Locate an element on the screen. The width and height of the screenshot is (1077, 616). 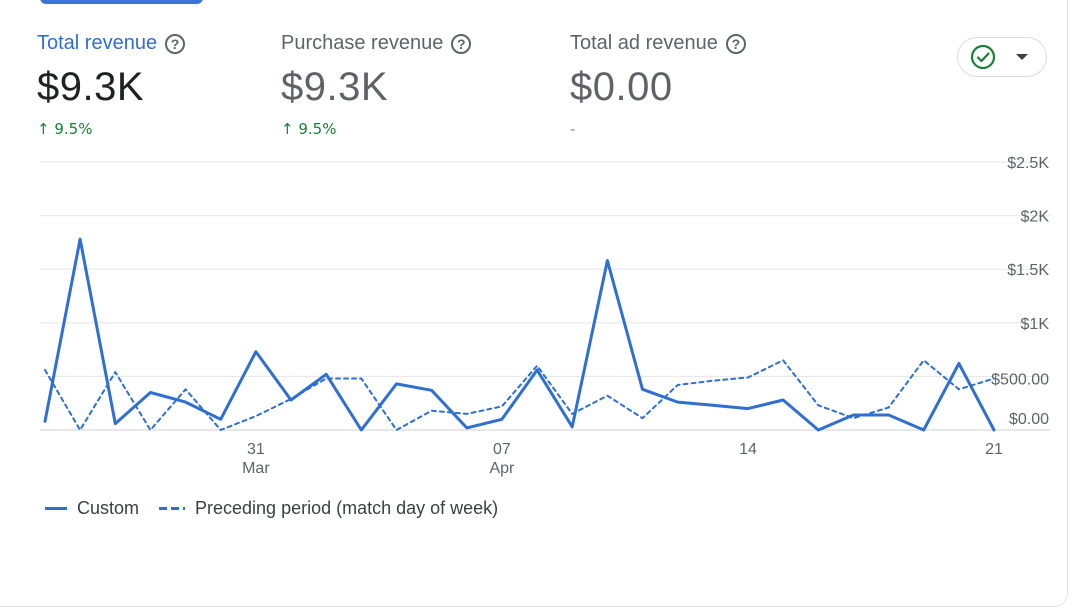
caret-down-icon is located at coordinates (1022, 57).